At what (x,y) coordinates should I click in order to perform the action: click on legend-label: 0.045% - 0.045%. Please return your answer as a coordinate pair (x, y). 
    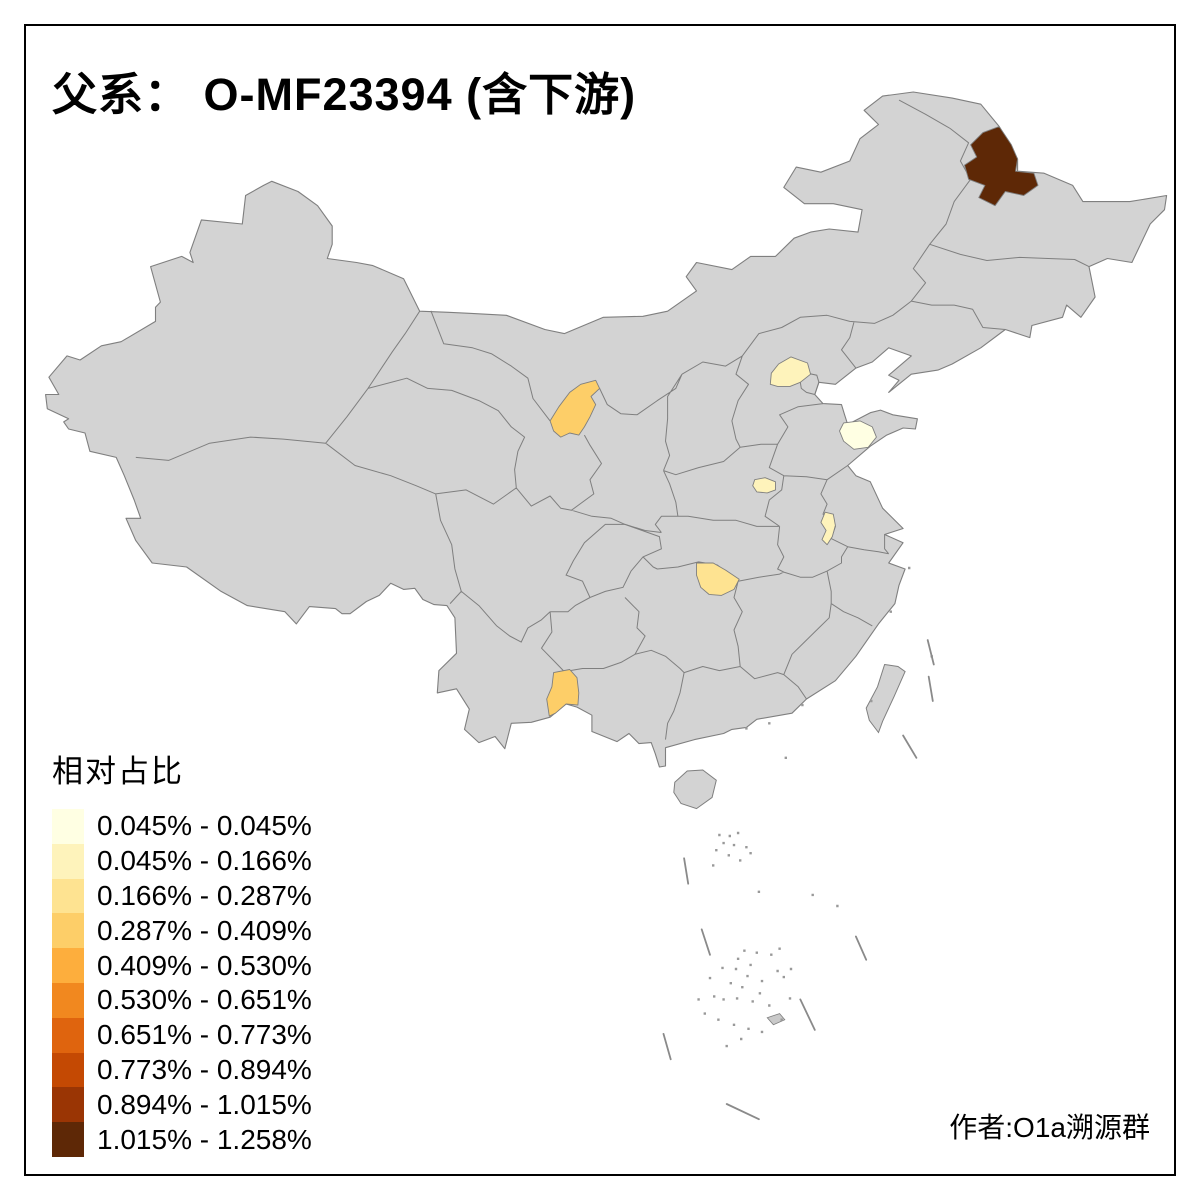
    Looking at the image, I should click on (204, 826).